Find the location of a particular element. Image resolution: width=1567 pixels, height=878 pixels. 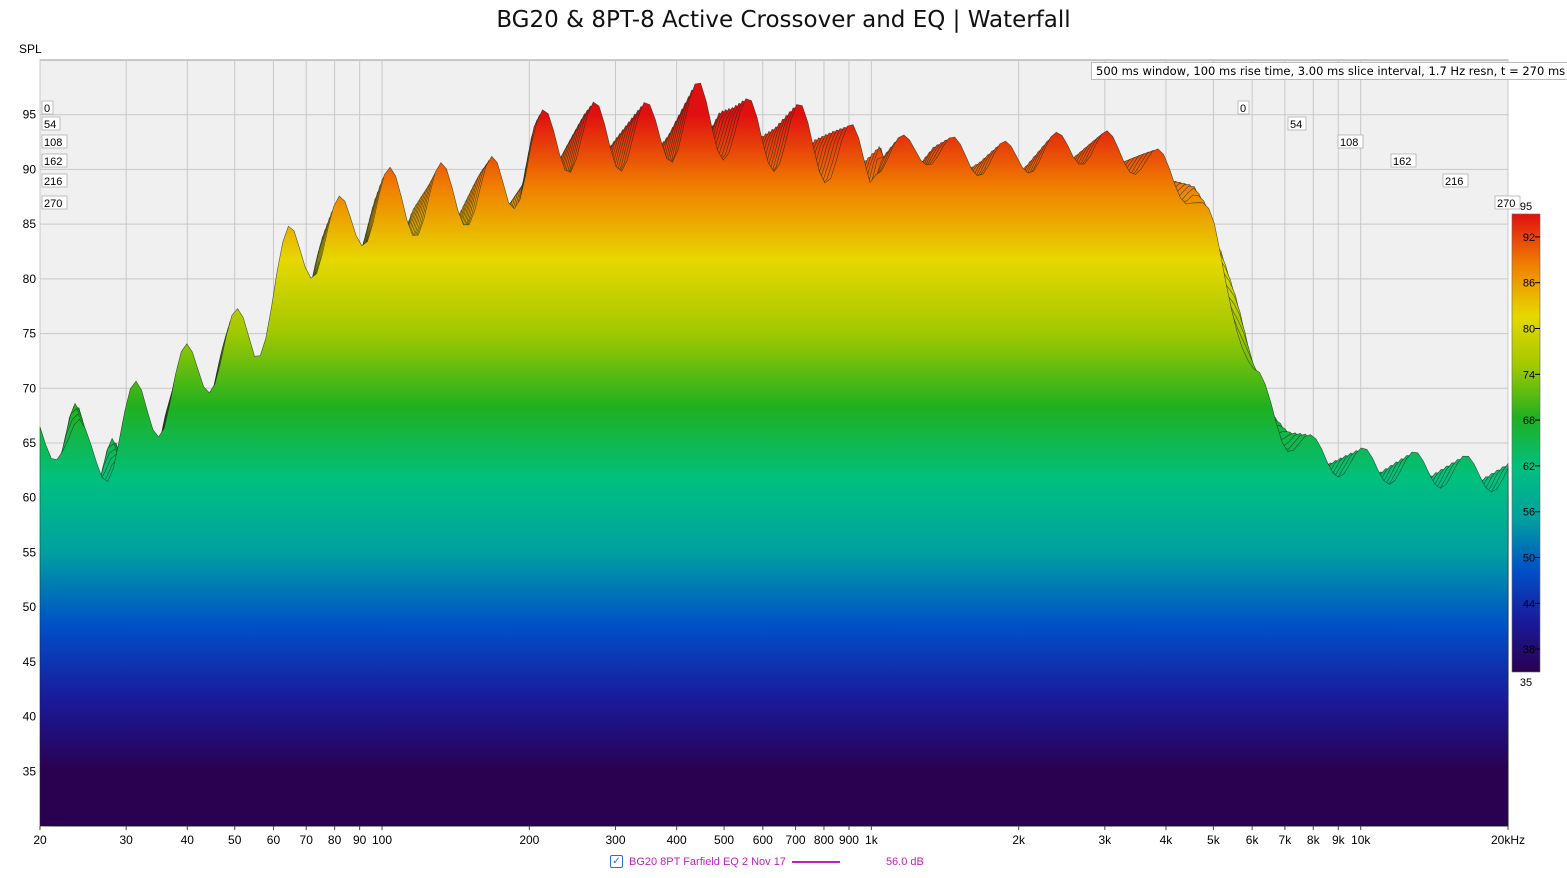

time-label-right: 216 is located at coordinates (1454, 182).